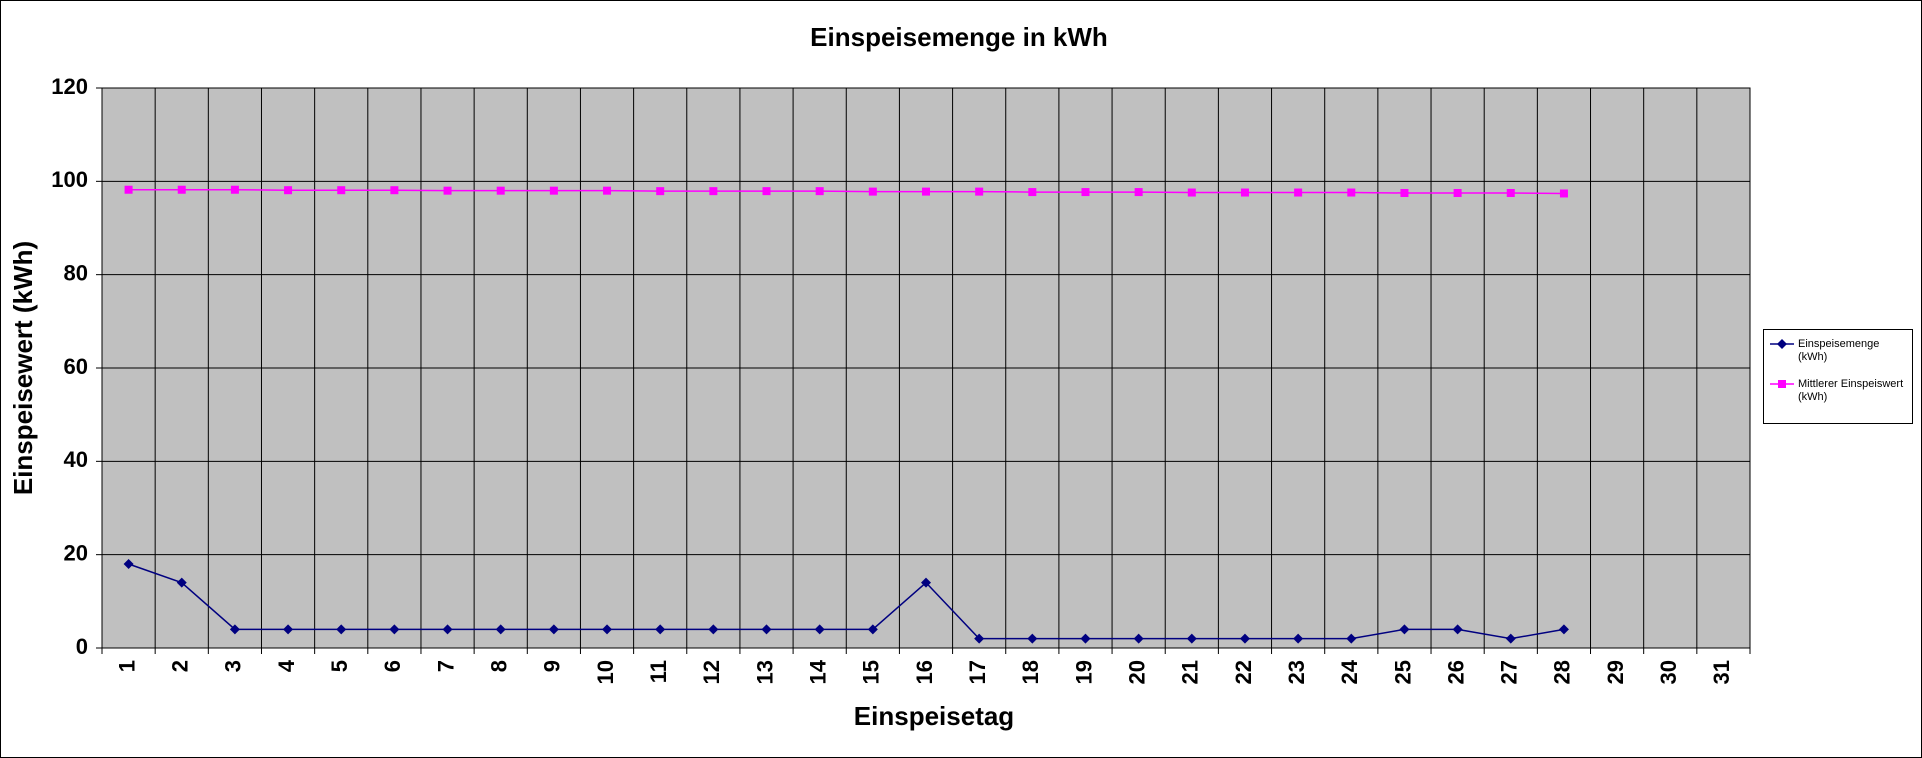  I want to click on x-tick-label: 27, so click(1509, 672).